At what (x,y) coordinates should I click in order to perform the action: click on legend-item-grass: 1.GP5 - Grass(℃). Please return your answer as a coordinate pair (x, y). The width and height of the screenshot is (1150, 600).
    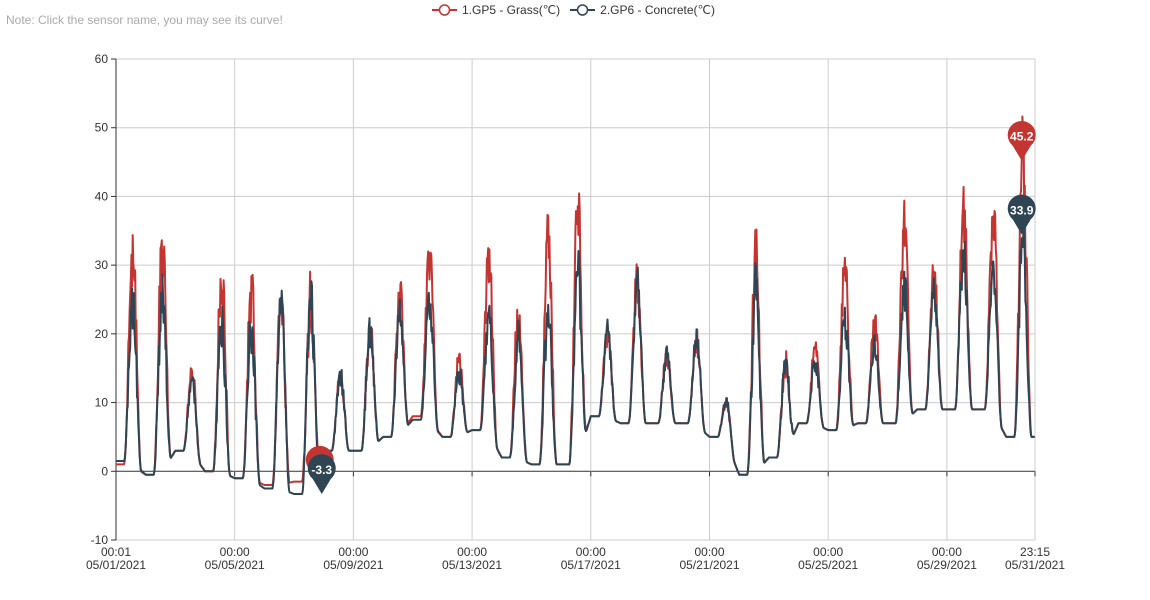
    Looking at the image, I should click on (496, 10).